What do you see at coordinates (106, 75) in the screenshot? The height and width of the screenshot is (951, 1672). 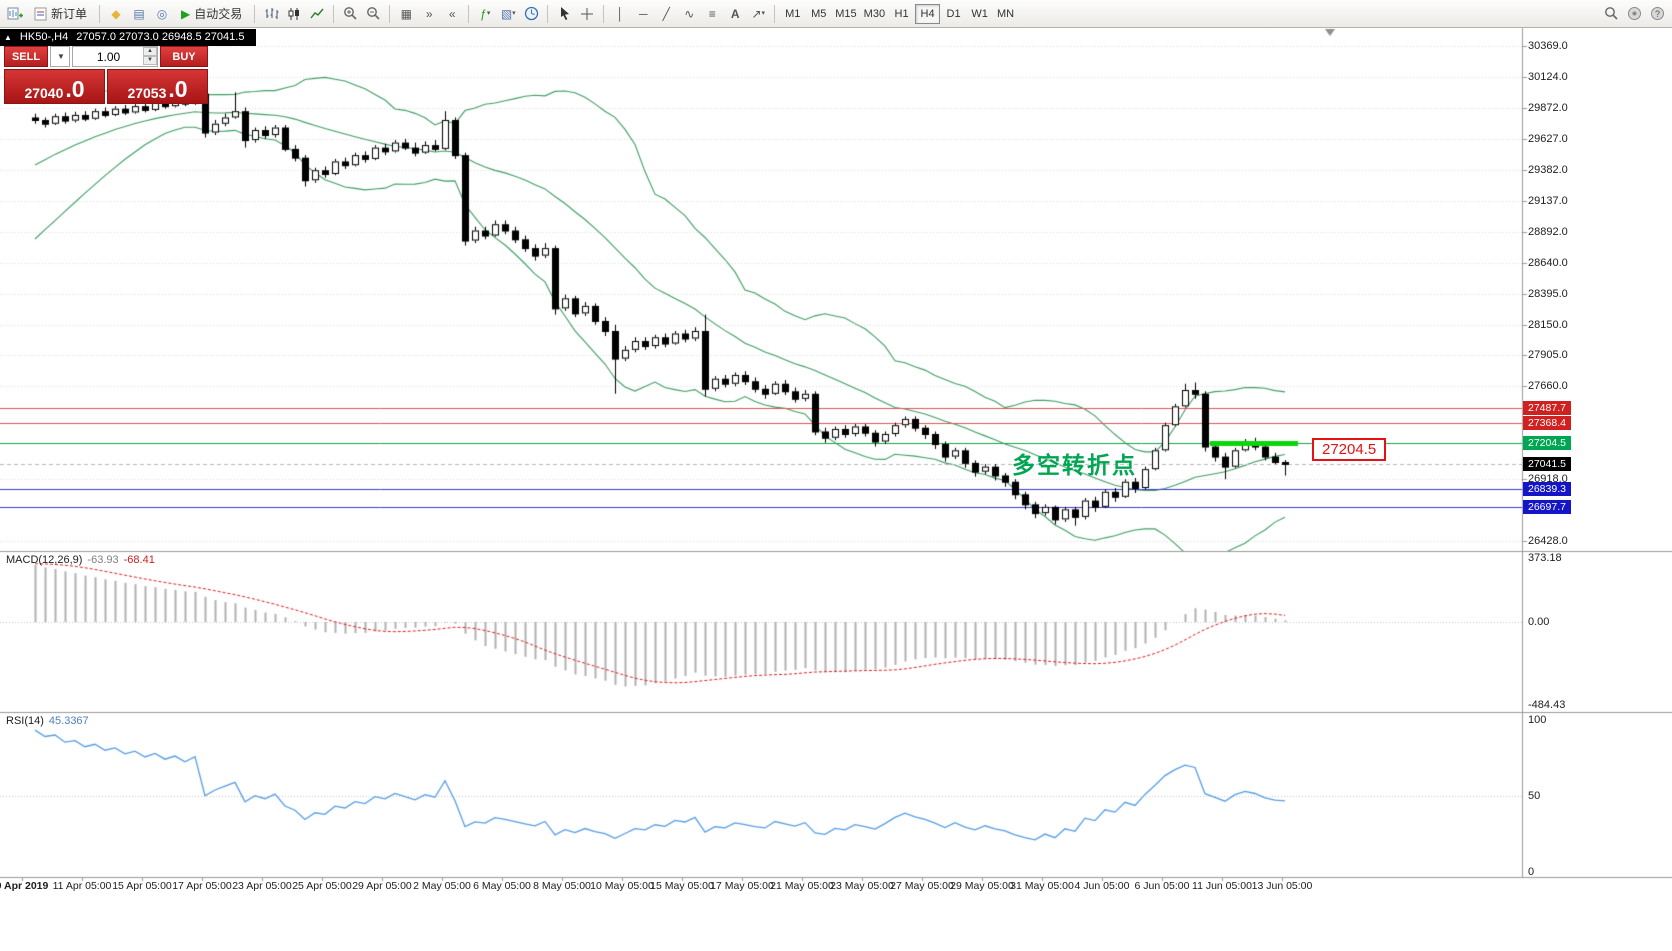 I see `one-click-trading-panel: SELL ▼ ▲ ▼ BUY 27040 .0 27053 .0` at bounding box center [106, 75].